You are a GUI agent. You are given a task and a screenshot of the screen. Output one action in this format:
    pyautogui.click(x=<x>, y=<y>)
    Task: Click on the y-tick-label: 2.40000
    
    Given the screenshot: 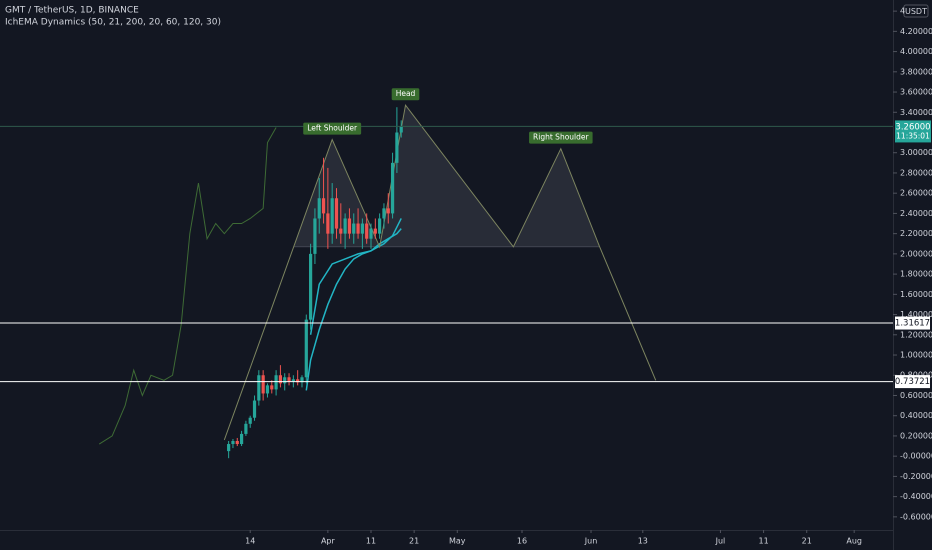 What is the action you would take?
    pyautogui.click(x=916, y=213)
    